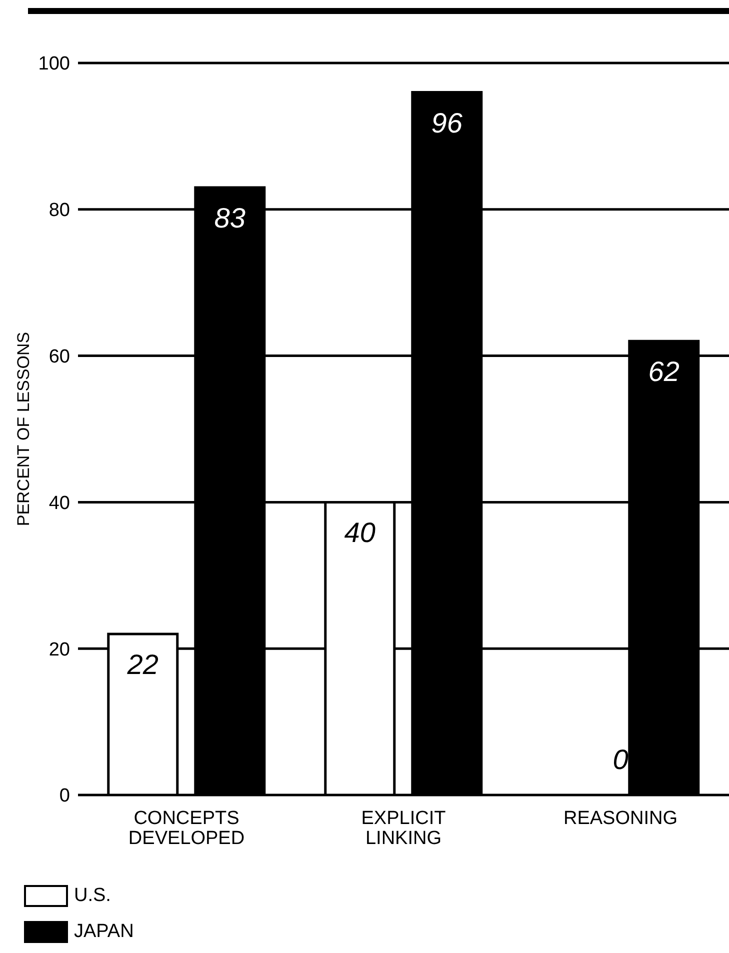 Image resolution: width=729 pixels, height=953 pixels. What do you see at coordinates (54, 64) in the screenshot?
I see `y-tick-label: 100` at bounding box center [54, 64].